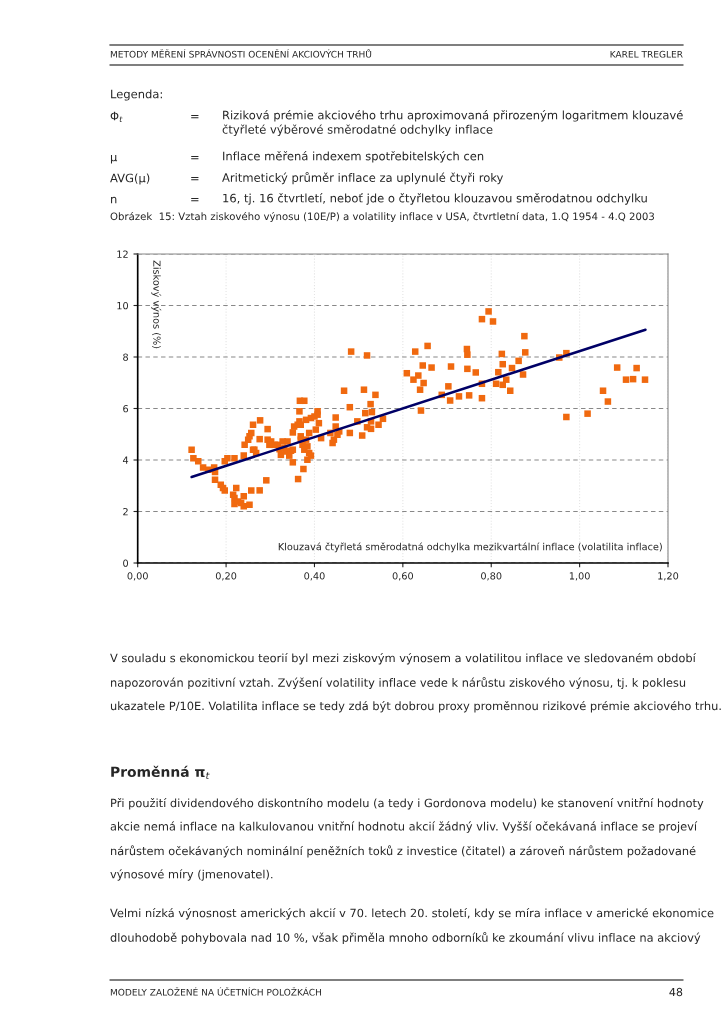  I want to click on text: Velmi nízká výnosnost amerických akcií v 70. letech 20. století, kdy se míra inflace v americké ekonomice dlouhodobě pohybovala nad 10 %, však přiměla mnoho odborníků ke zkoumání vlivu inflace na akciový, so click(412, 926).